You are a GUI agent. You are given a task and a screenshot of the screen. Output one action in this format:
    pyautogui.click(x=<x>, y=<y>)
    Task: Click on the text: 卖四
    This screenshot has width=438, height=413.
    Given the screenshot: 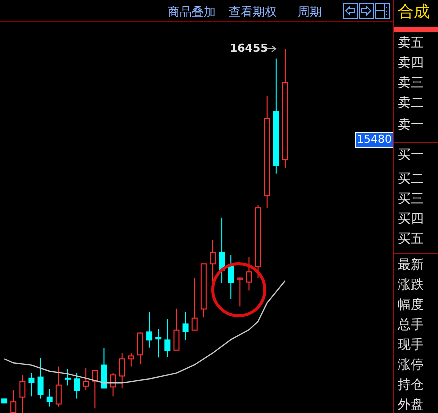 What is the action you would take?
    pyautogui.click(x=411, y=63)
    